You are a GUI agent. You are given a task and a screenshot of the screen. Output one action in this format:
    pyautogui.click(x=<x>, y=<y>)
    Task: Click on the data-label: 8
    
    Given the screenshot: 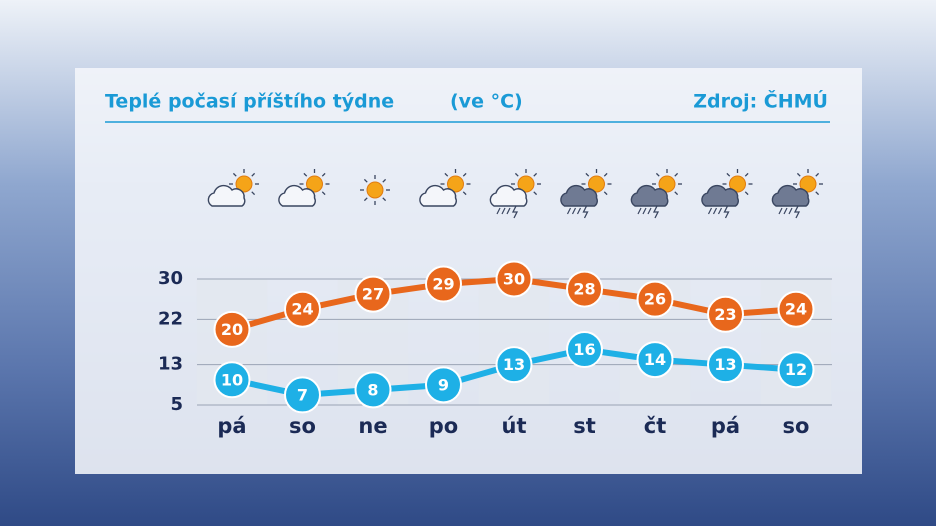 What is the action you would take?
    pyautogui.click(x=372, y=389)
    